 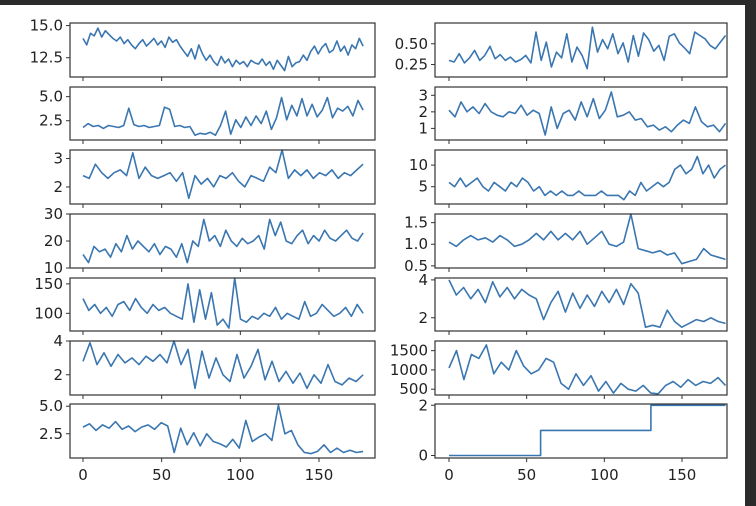 I want to click on subplot-r7c1: 2.5 5.0 0 50 100 150, so click(x=207, y=440).